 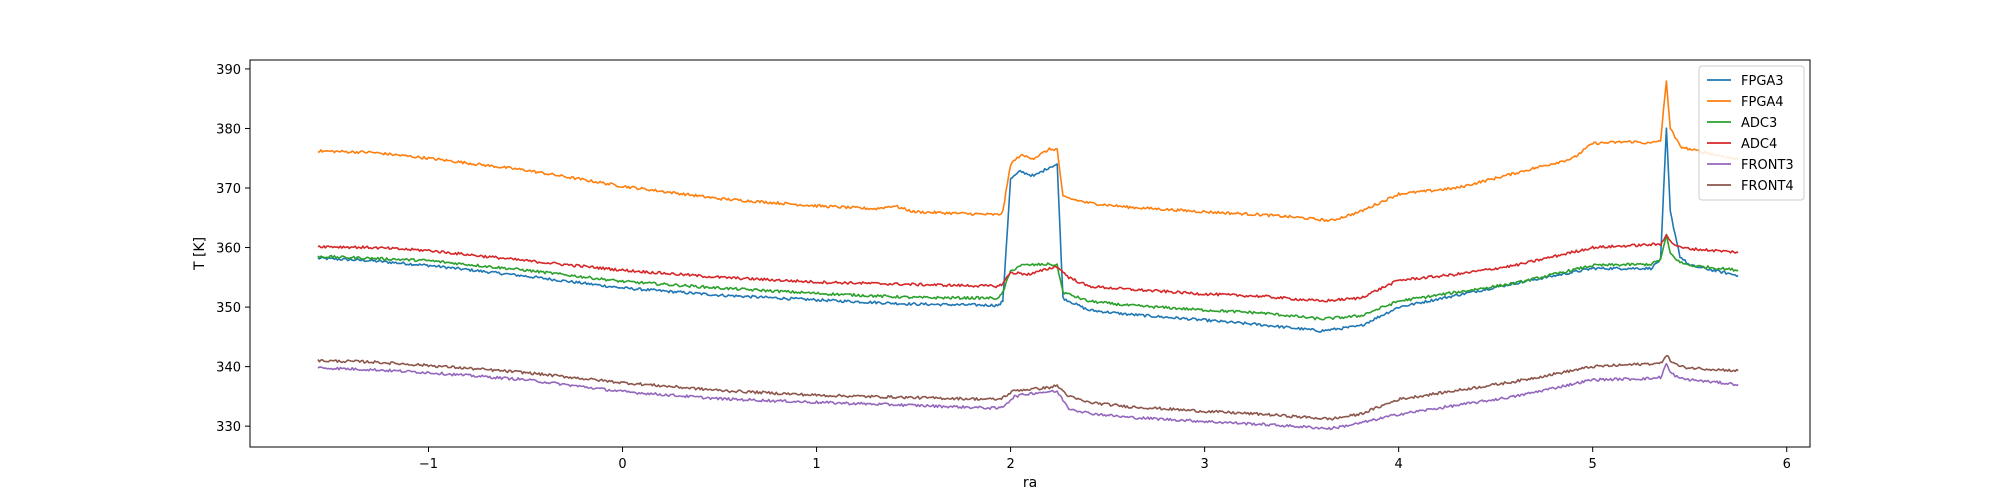 What do you see at coordinates (228, 249) in the screenshot?
I see `y-tick-label: 360` at bounding box center [228, 249].